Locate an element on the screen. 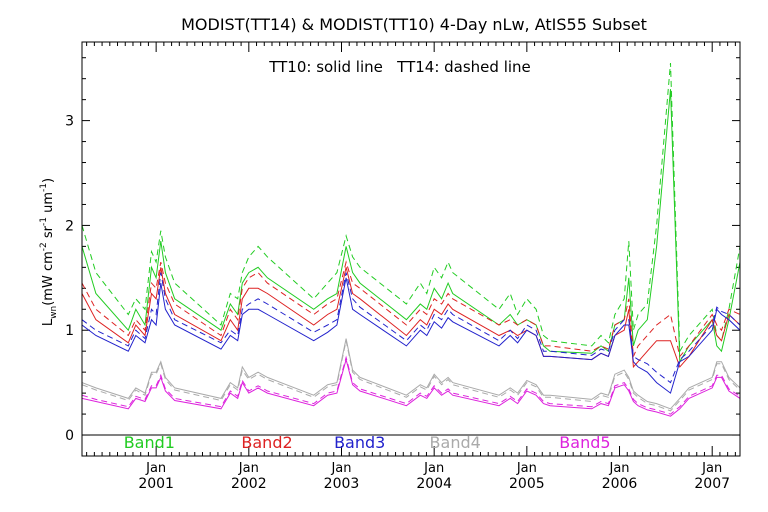  x-tick-label-year-5: 2006 is located at coordinates (620, 484).